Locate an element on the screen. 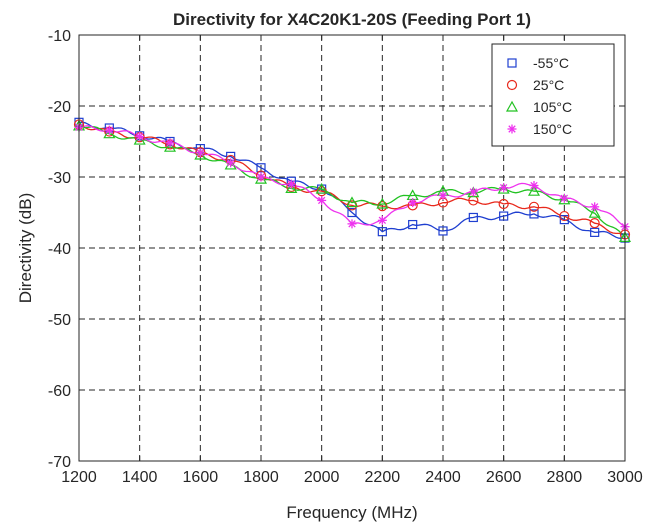 The height and width of the screenshot is (525, 657). x-tick-label: 1800 is located at coordinates (261, 477).